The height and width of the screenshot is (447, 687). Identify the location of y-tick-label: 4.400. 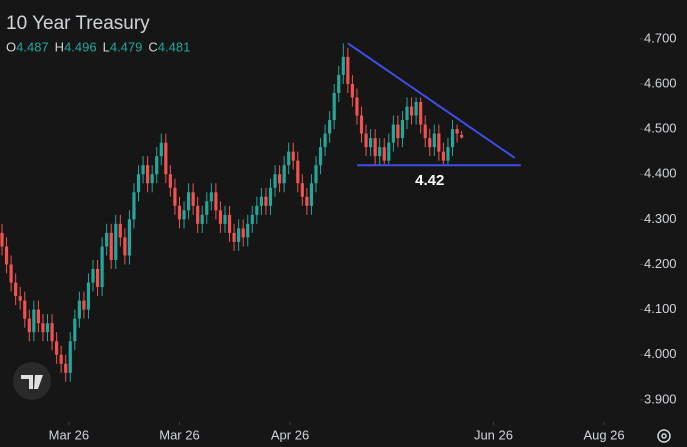
(660, 173).